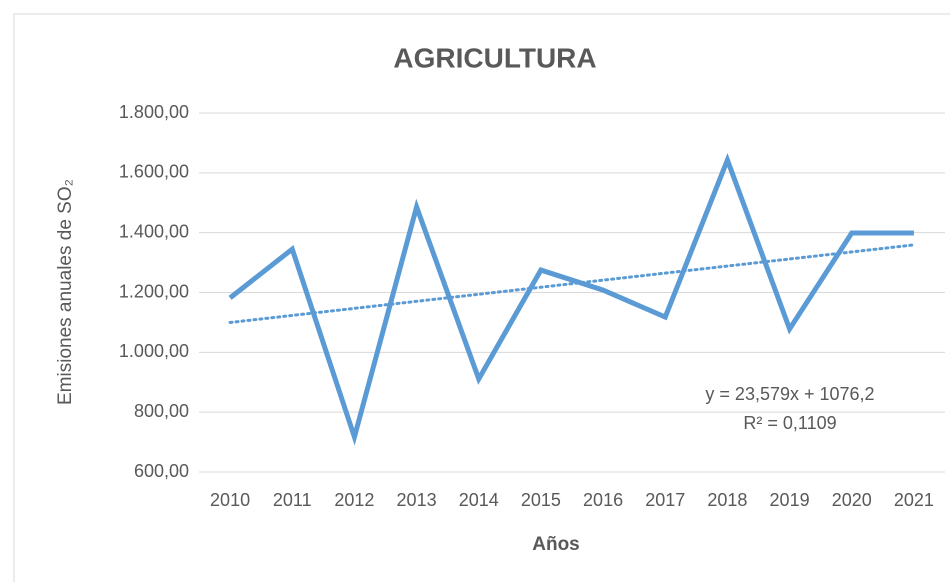  Describe the element at coordinates (154, 231) in the screenshot. I see `y-tick-label: 1.400,00` at that location.